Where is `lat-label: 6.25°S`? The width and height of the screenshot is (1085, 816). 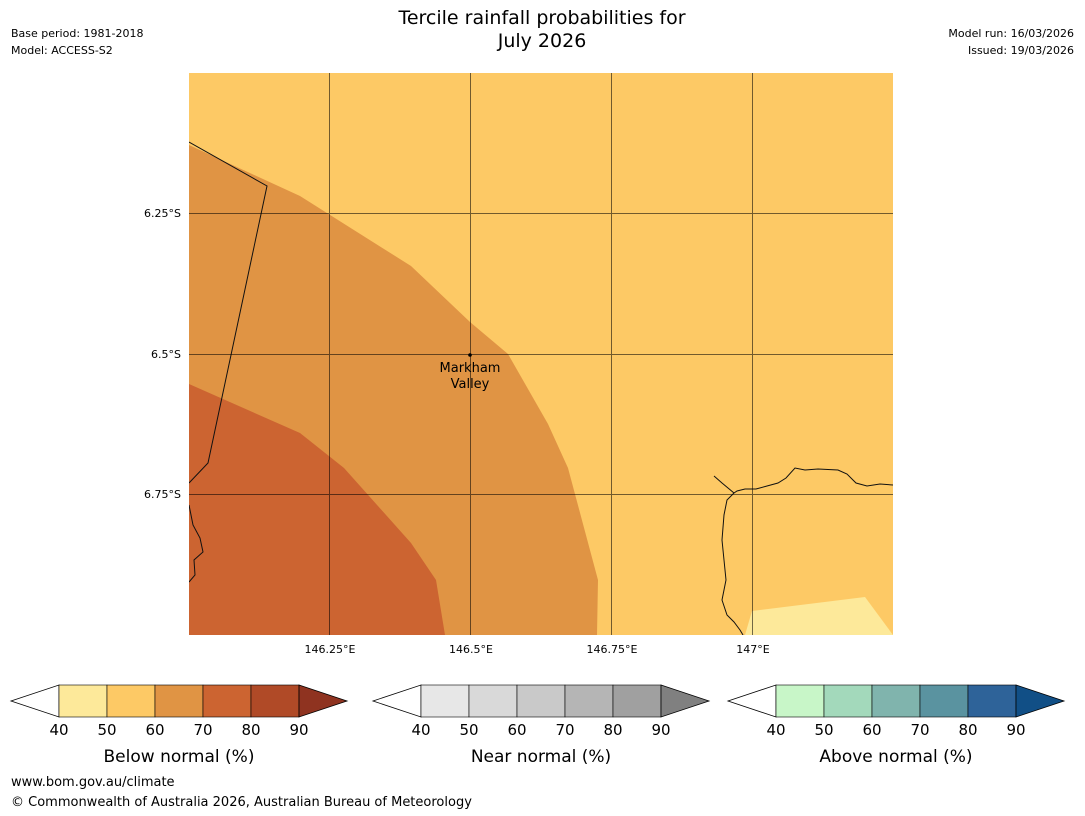 lat-label: 6.25°S is located at coordinates (162, 213).